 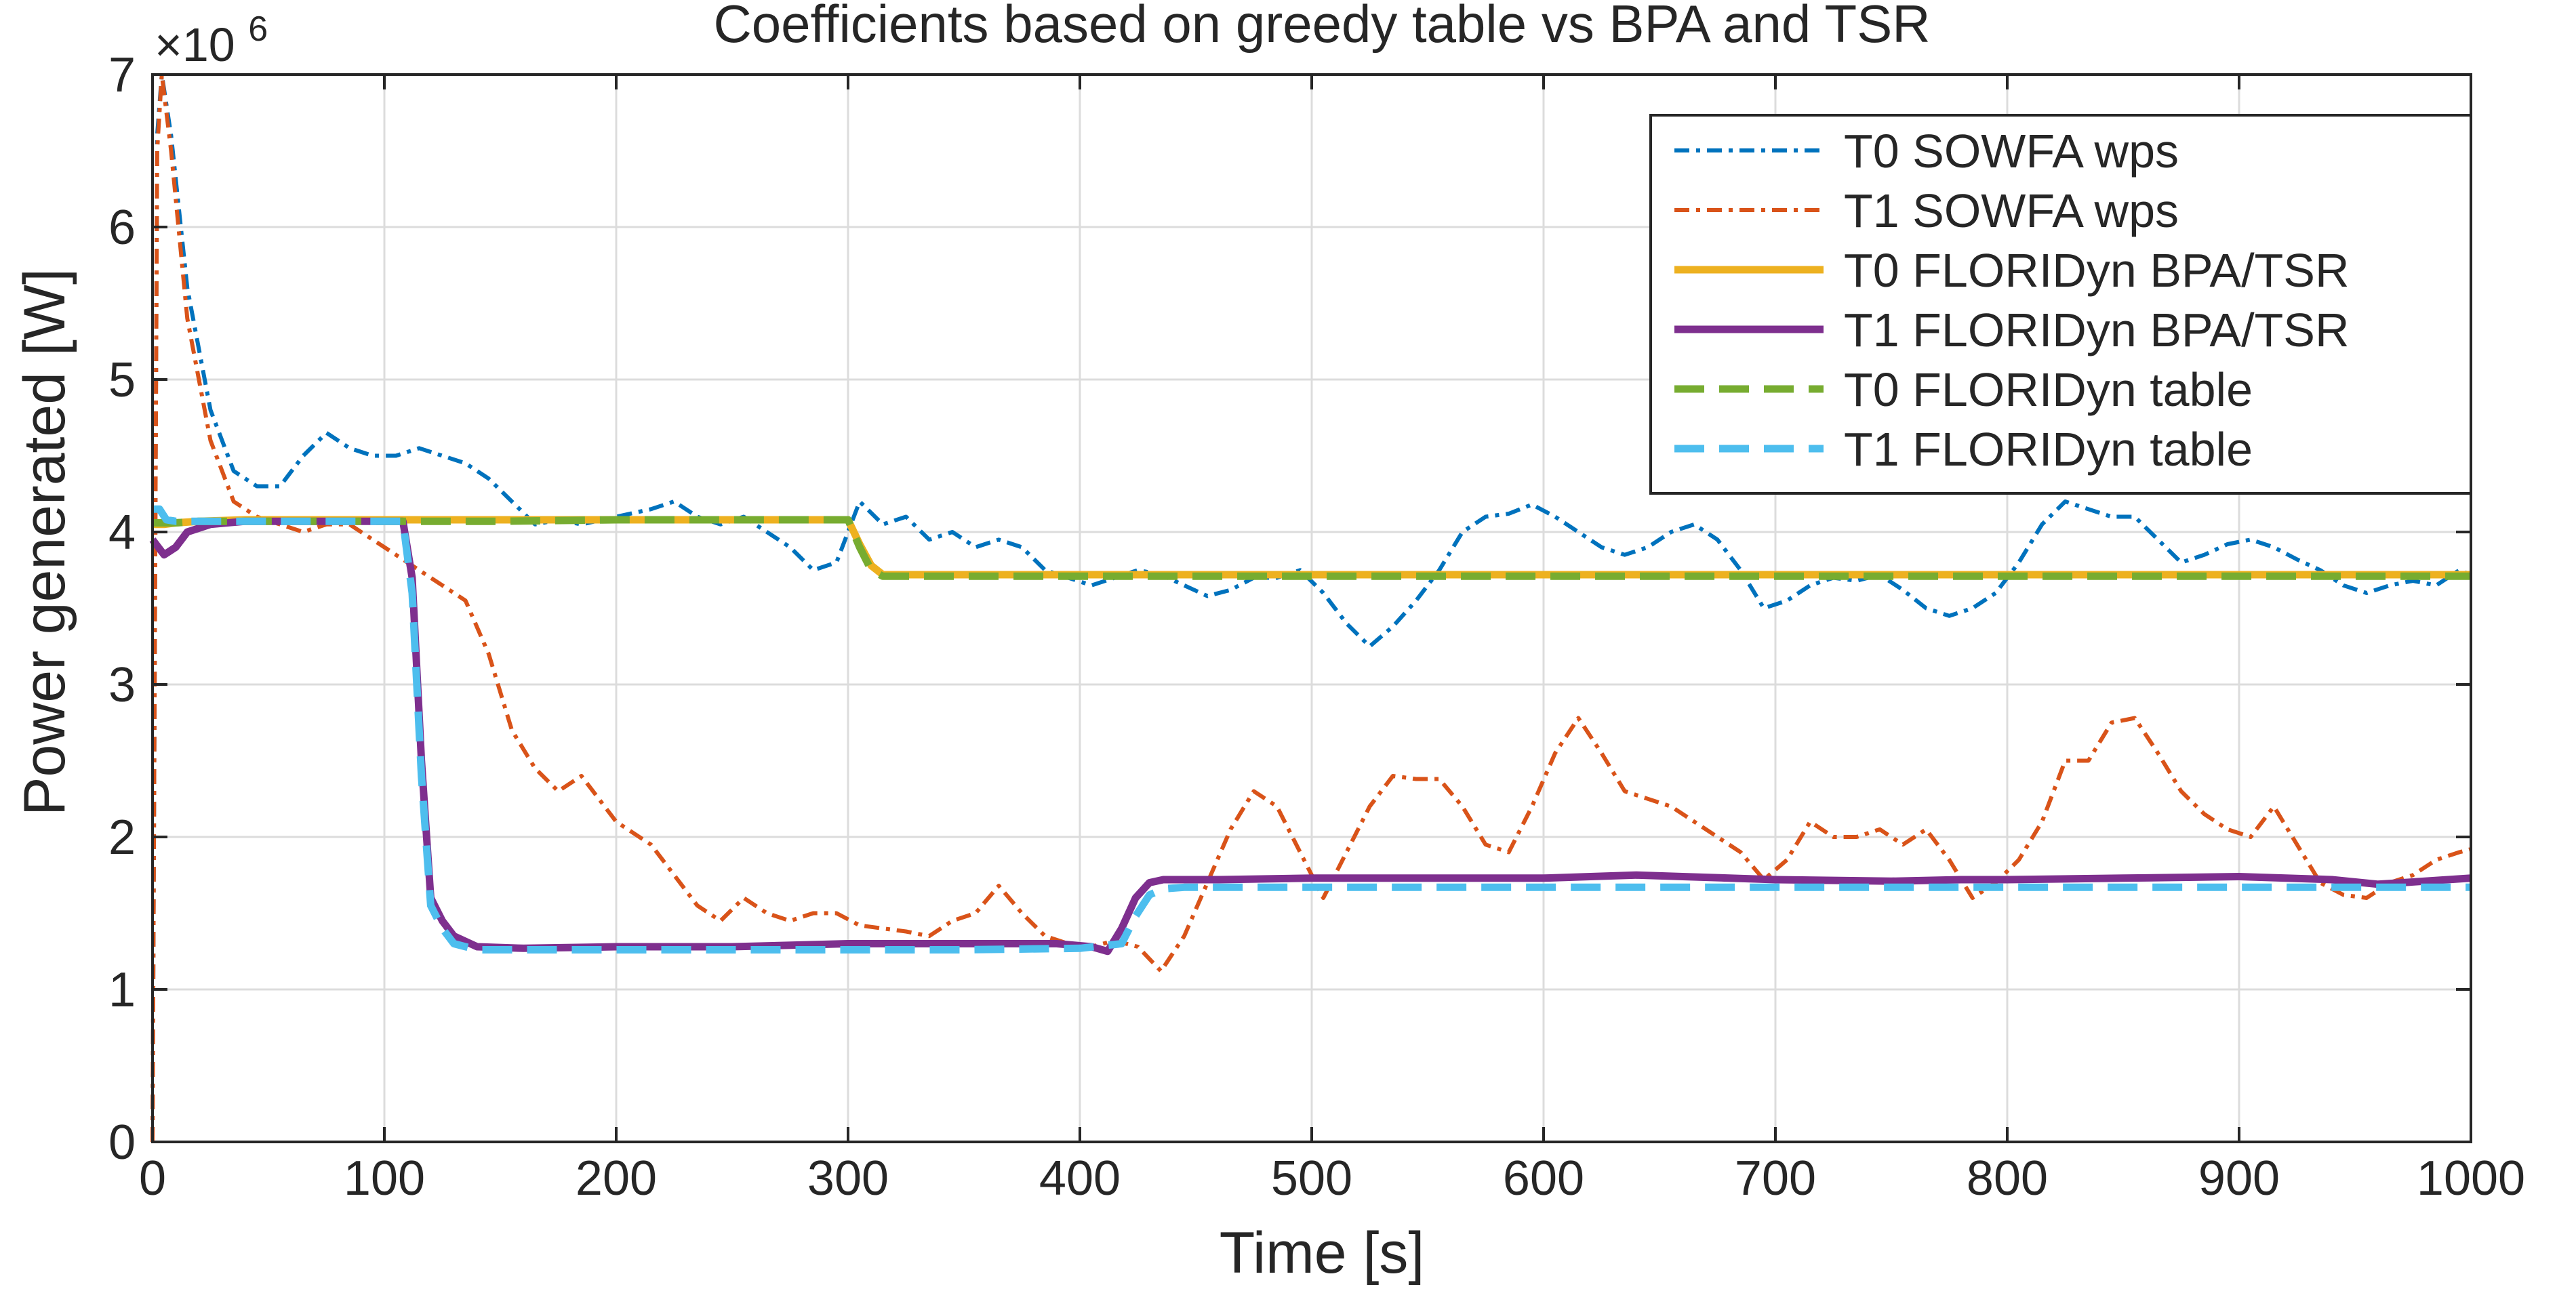 What do you see at coordinates (152, 1178) in the screenshot?
I see `x-tick-label: 0` at bounding box center [152, 1178].